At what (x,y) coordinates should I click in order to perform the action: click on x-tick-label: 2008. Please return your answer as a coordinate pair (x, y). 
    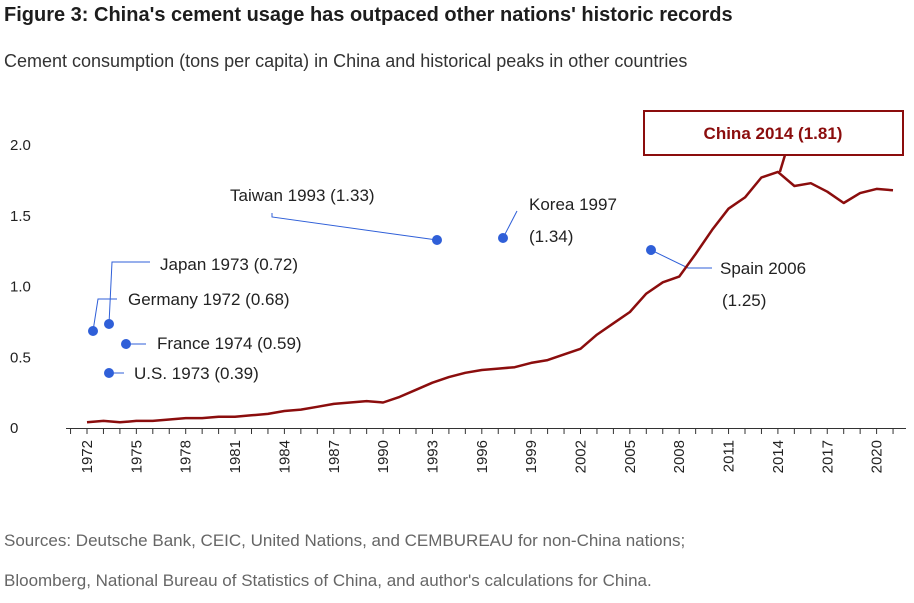
    Looking at the image, I should click on (679, 456).